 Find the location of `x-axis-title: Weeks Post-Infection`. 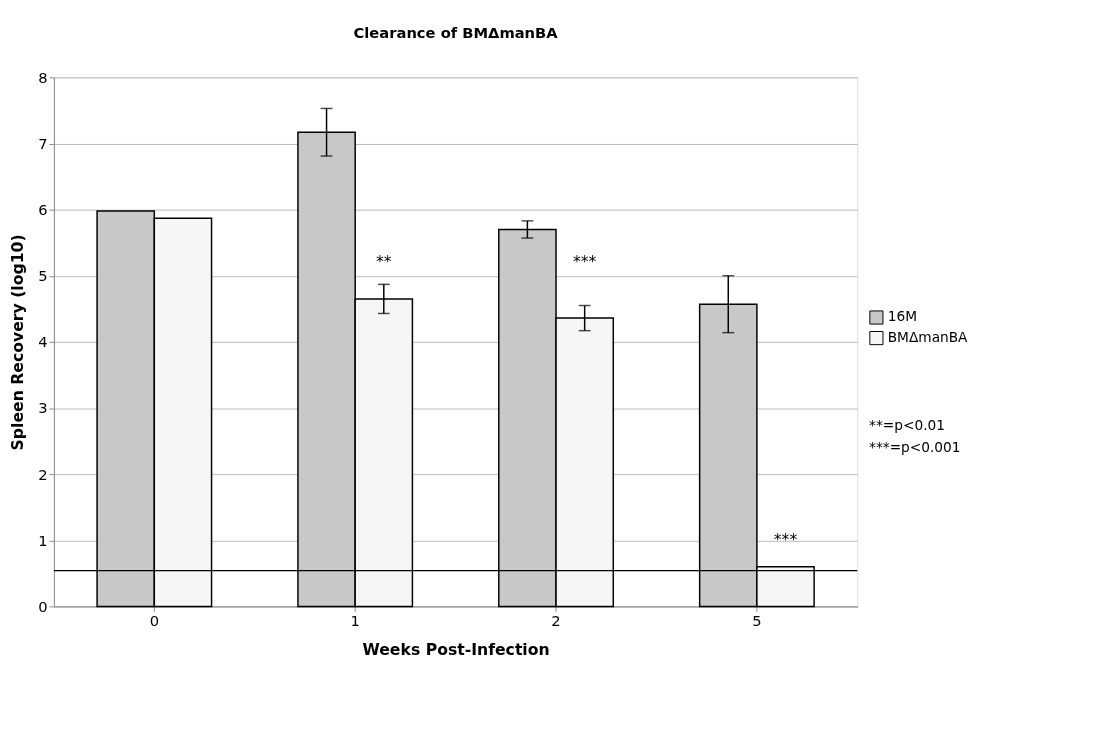

x-axis-title: Weeks Post-Infection is located at coordinates (456, 649).